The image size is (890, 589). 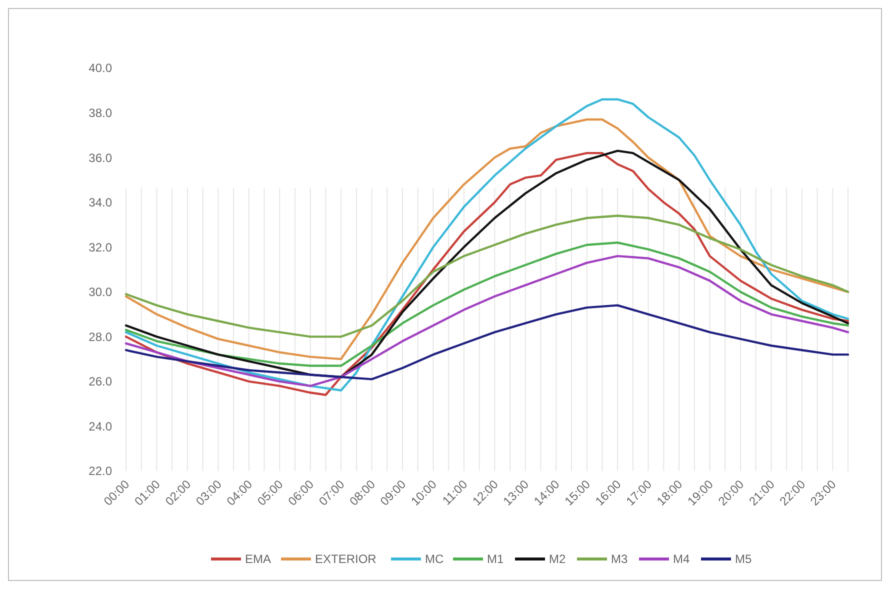 What do you see at coordinates (100, 292) in the screenshot?
I see `y-tick-label: 30.0` at bounding box center [100, 292].